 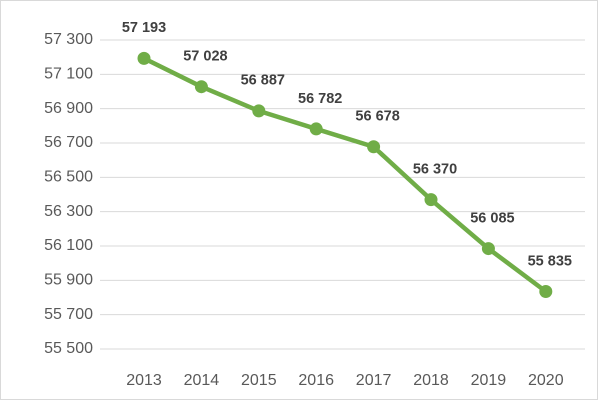 What do you see at coordinates (68, 211) in the screenshot?
I see `y-tick-label: 56 300` at bounding box center [68, 211].